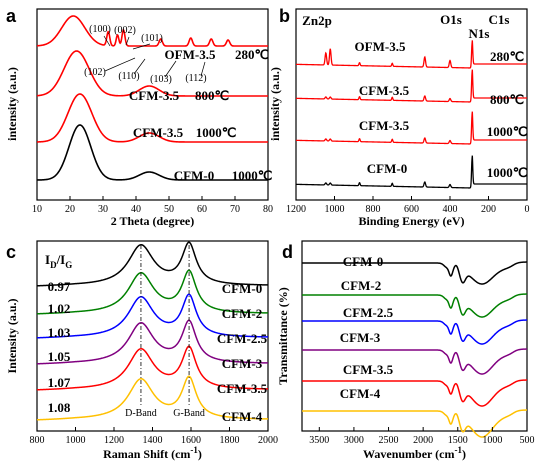  What do you see at coordinates (59, 308) in the screenshot?
I see `panel-c-ratio-1: 1.02` at bounding box center [59, 308].